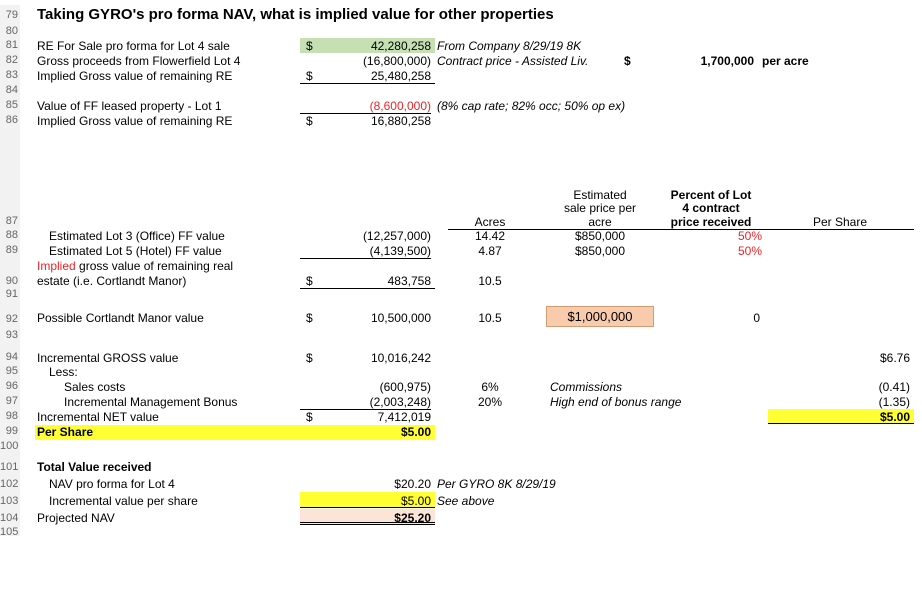  Describe the element at coordinates (133, 46) in the screenshot. I see `cell-label: RE For Sale pro forma for Lot 4 sale` at that location.